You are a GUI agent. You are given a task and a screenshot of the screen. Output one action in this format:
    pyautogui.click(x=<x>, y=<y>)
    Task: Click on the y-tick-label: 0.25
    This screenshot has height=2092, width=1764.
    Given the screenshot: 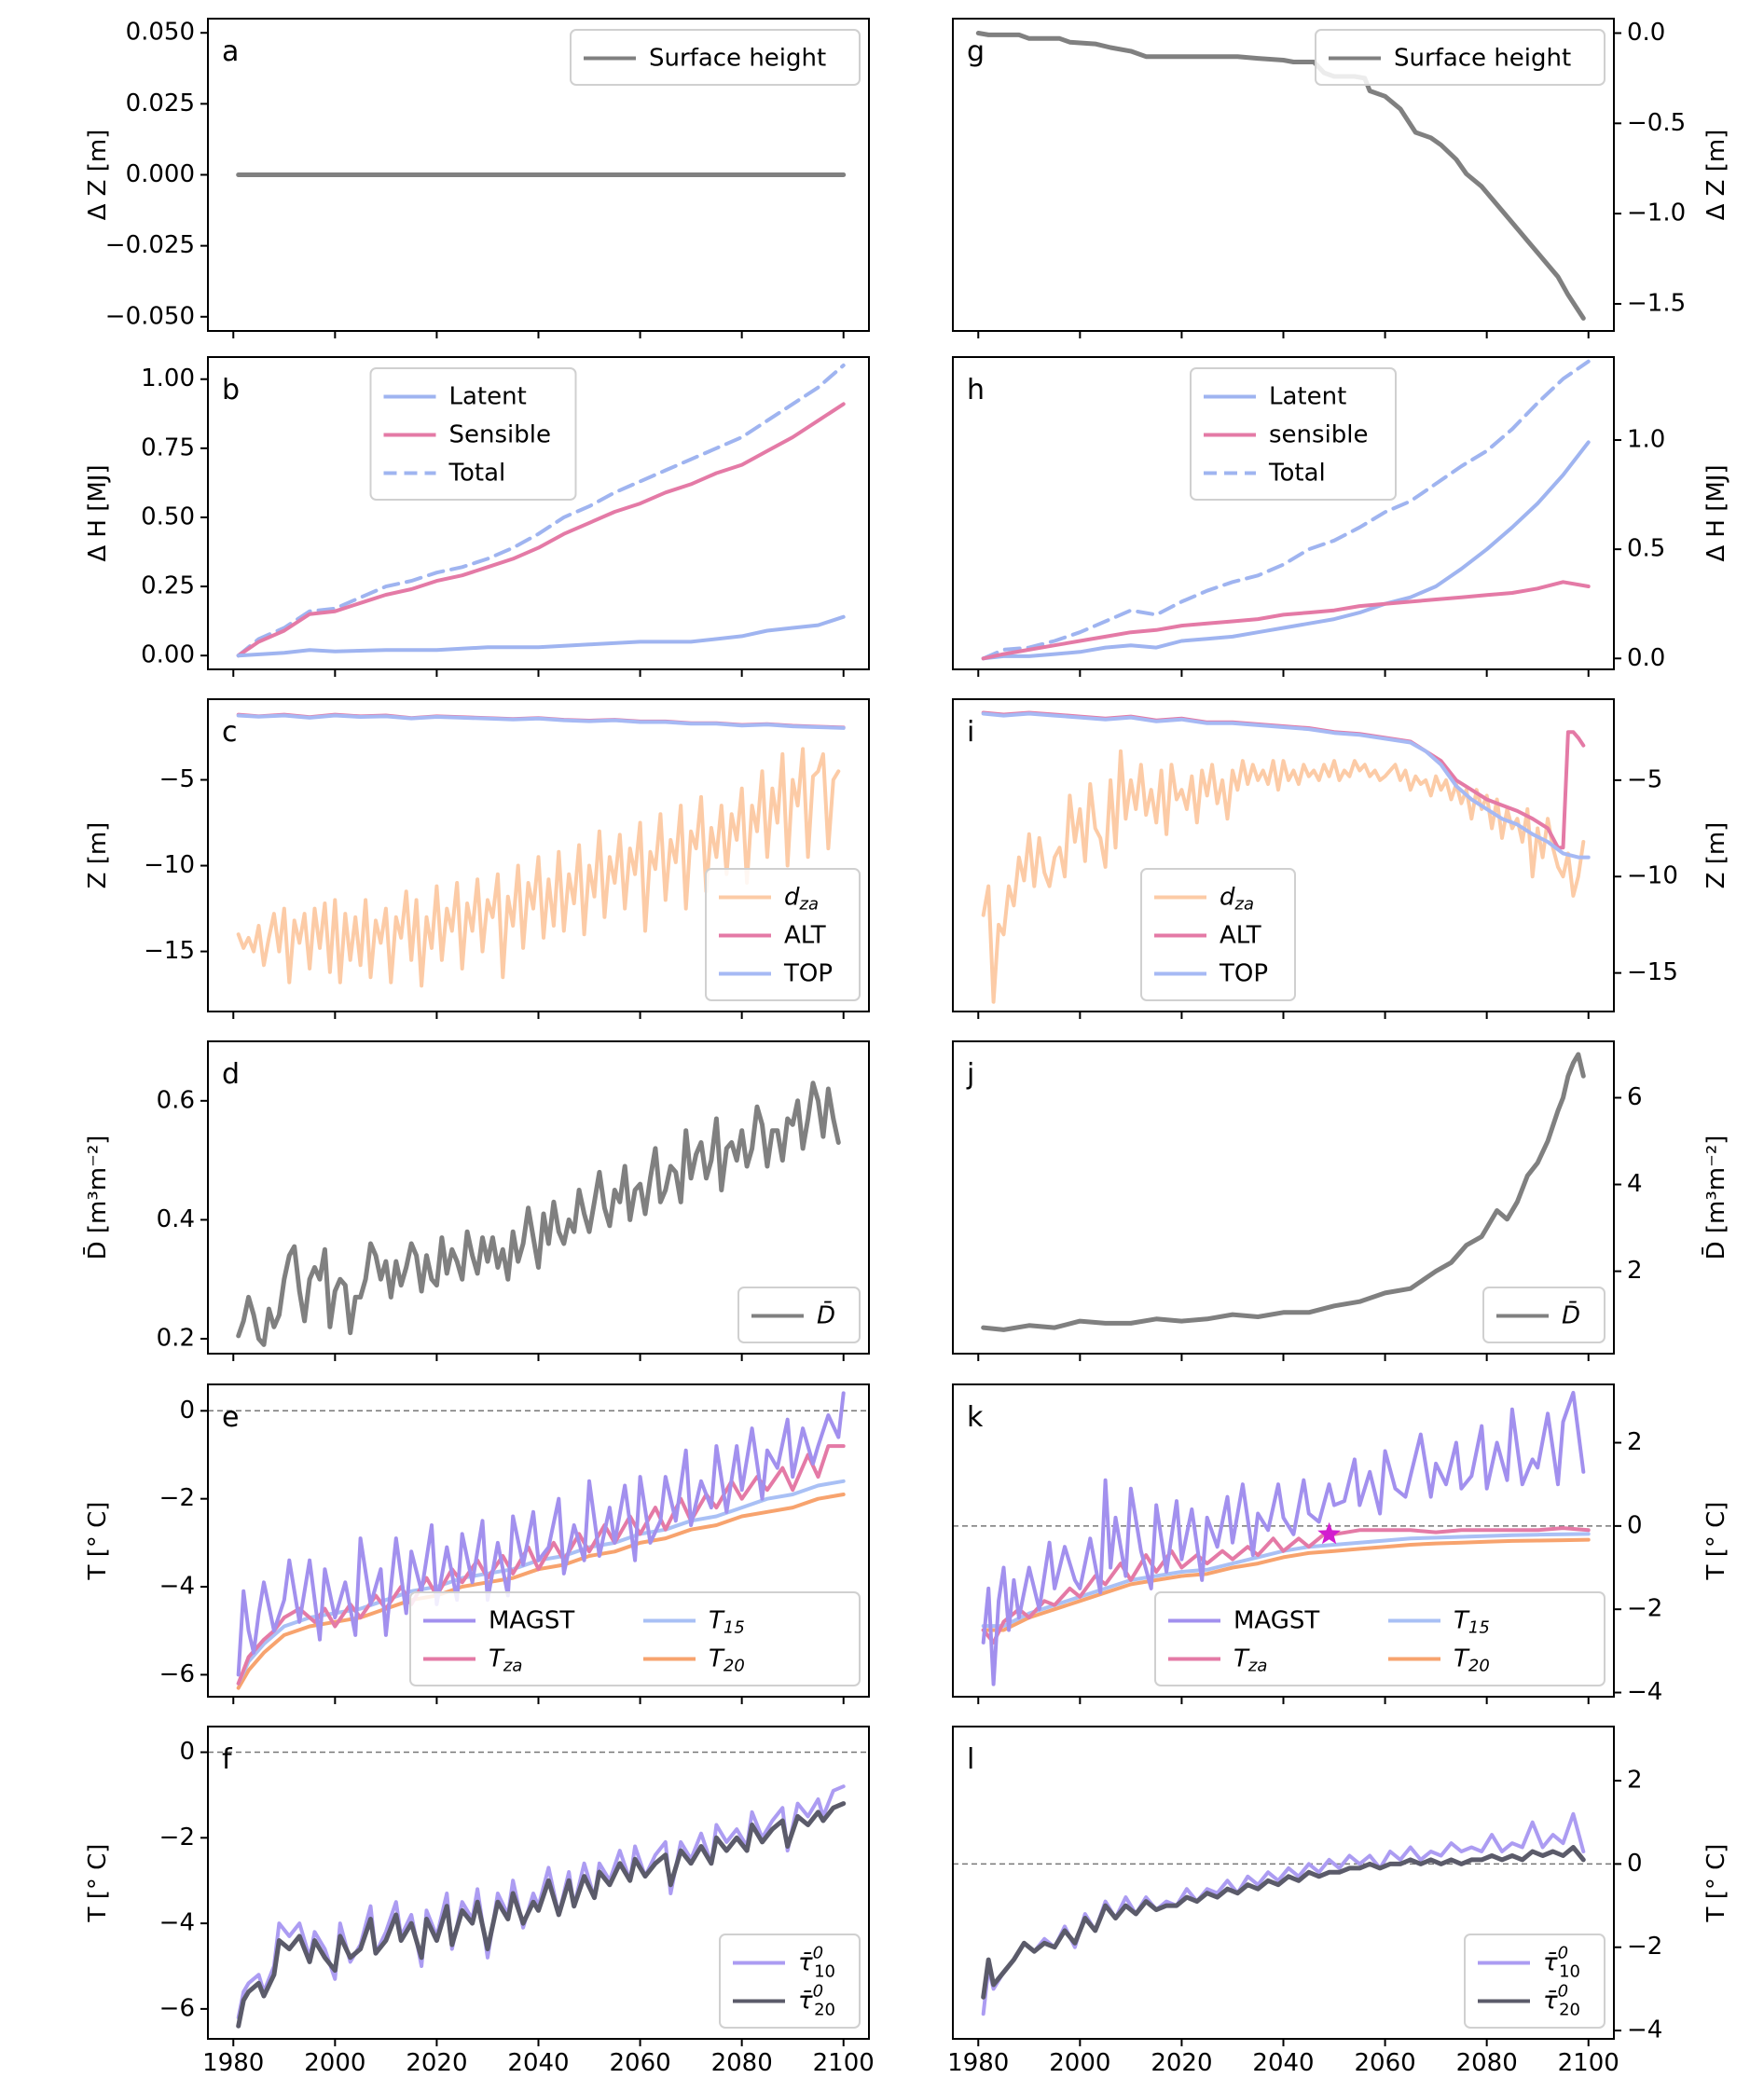 What is the action you would take?
    pyautogui.click(x=168, y=586)
    